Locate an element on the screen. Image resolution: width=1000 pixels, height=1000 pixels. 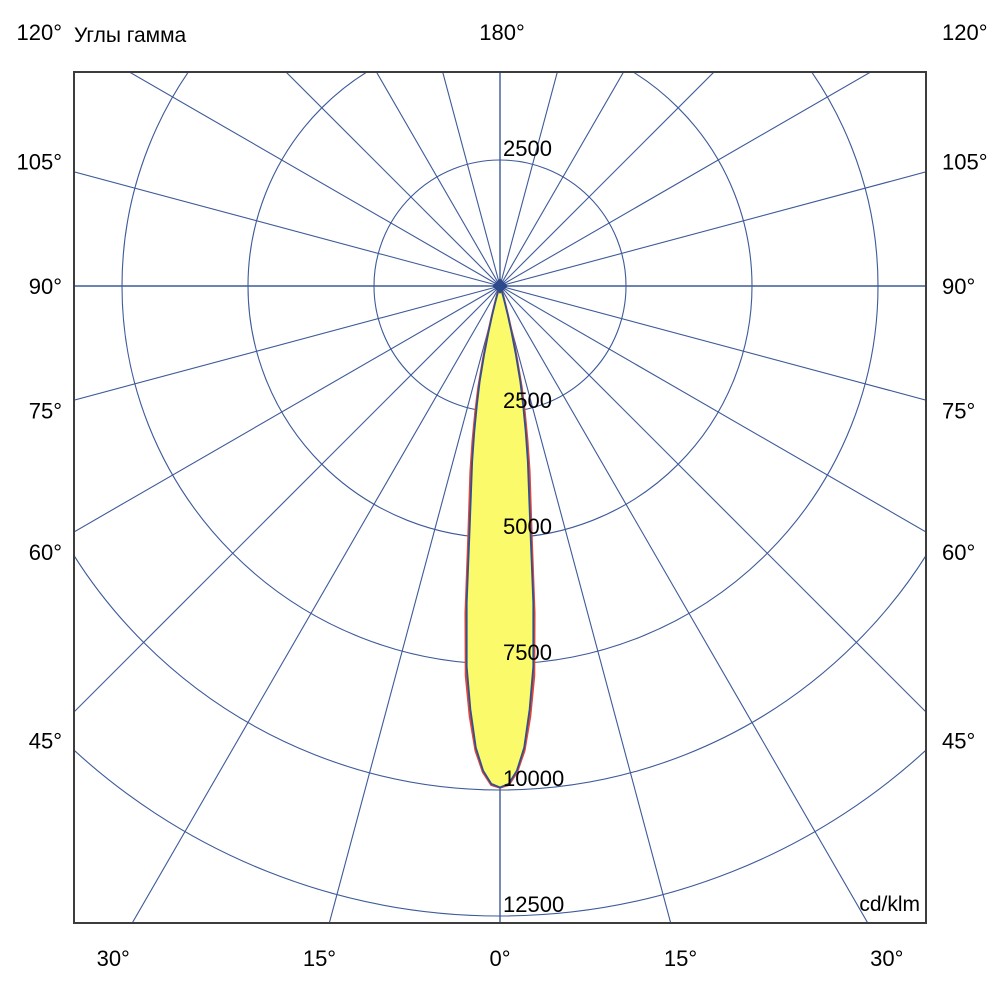
intensity-tick-5000: 5000 is located at coordinates (527, 526).